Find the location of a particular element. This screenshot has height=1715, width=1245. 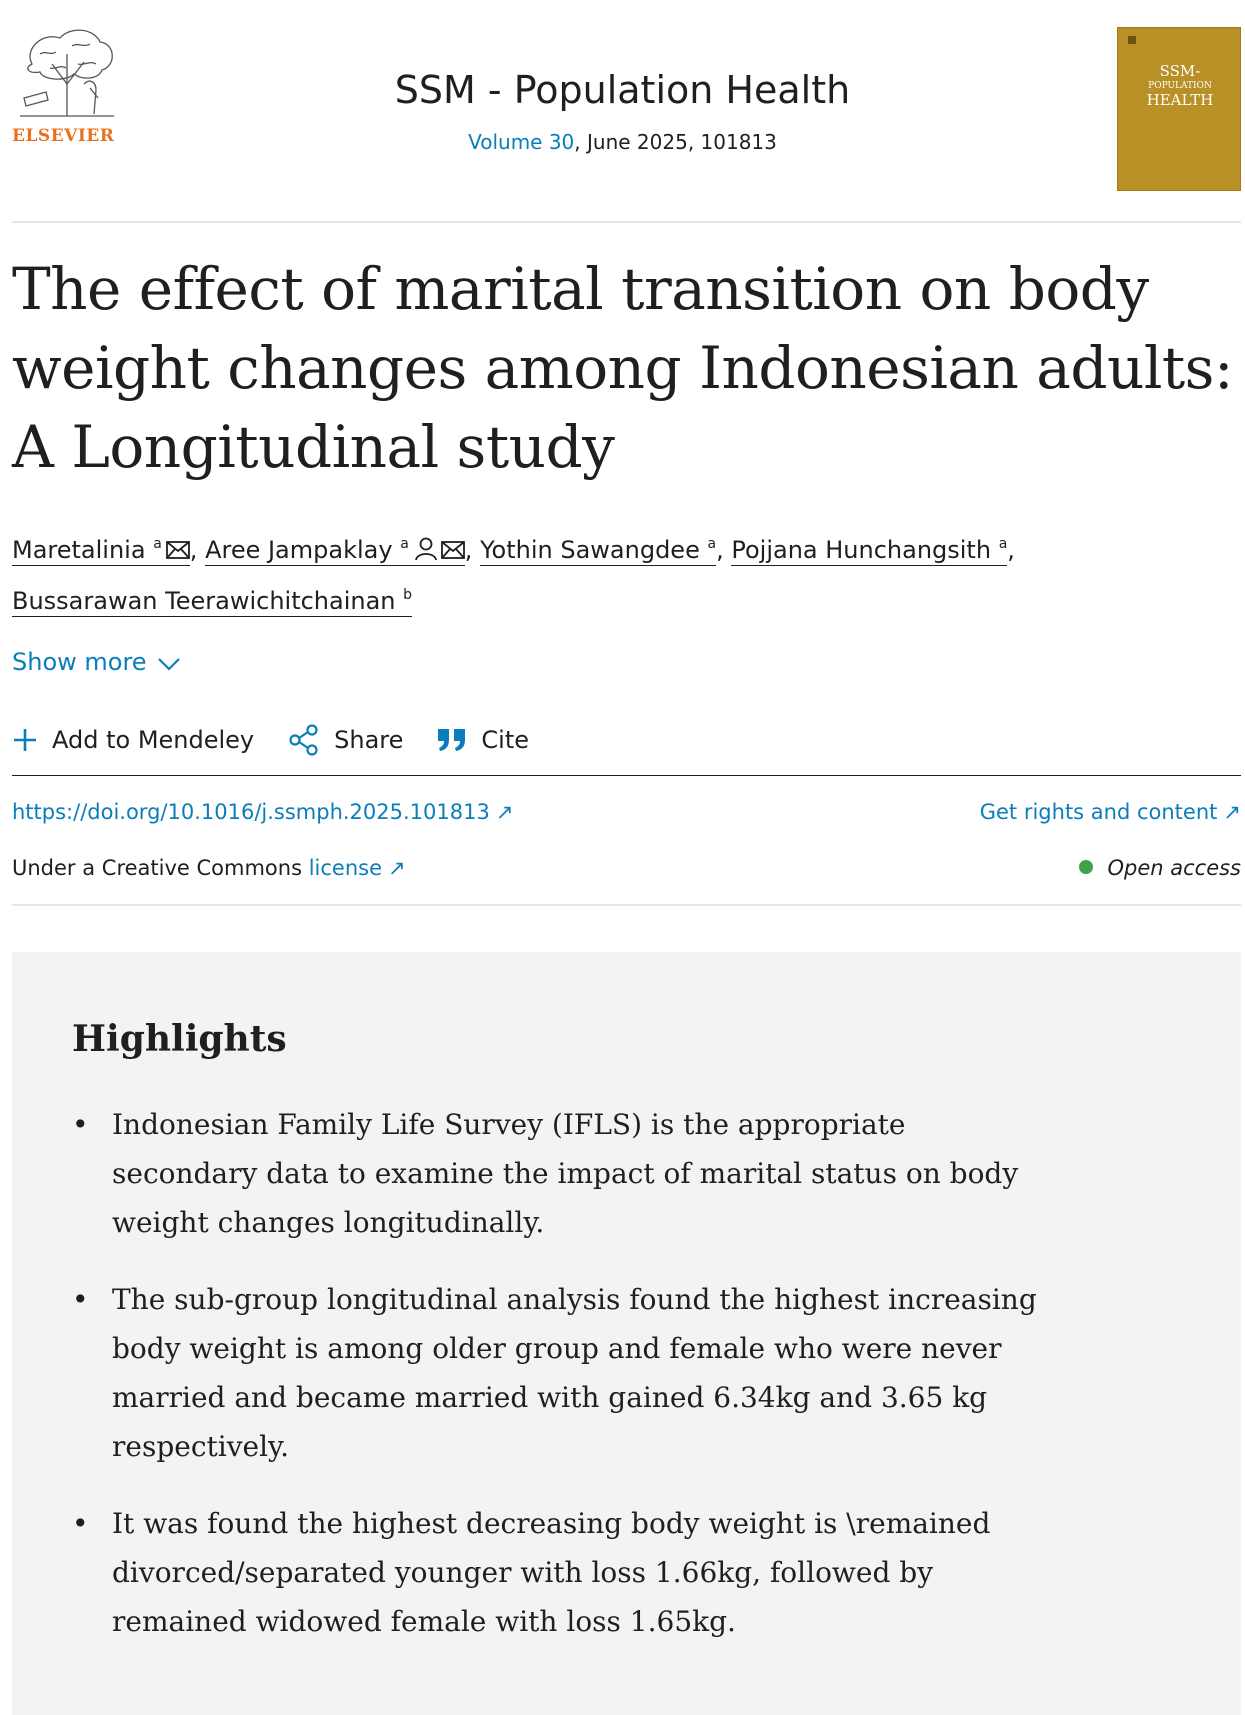

highlights-heading: Highlights is located at coordinates (179, 1039).